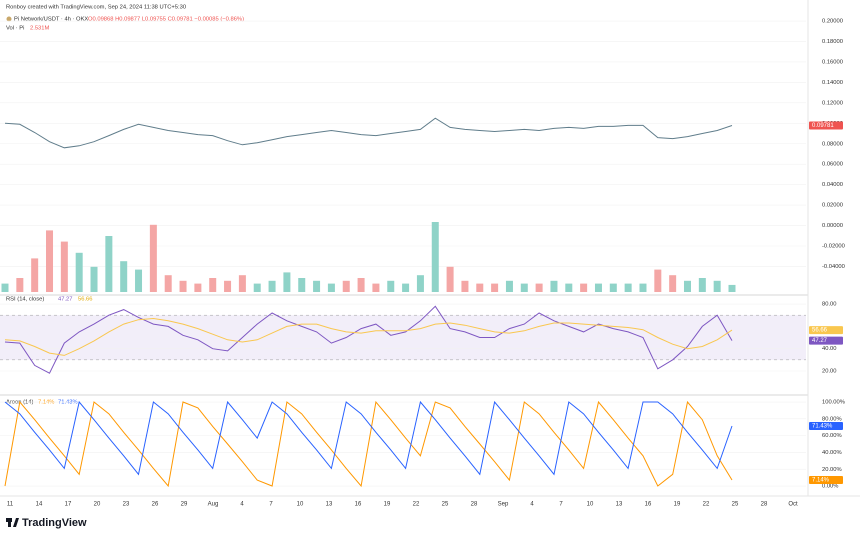 This screenshot has height=537, width=860. Describe the element at coordinates (832, 419) in the screenshot. I see `y-tick-label: 80.00%` at that location.